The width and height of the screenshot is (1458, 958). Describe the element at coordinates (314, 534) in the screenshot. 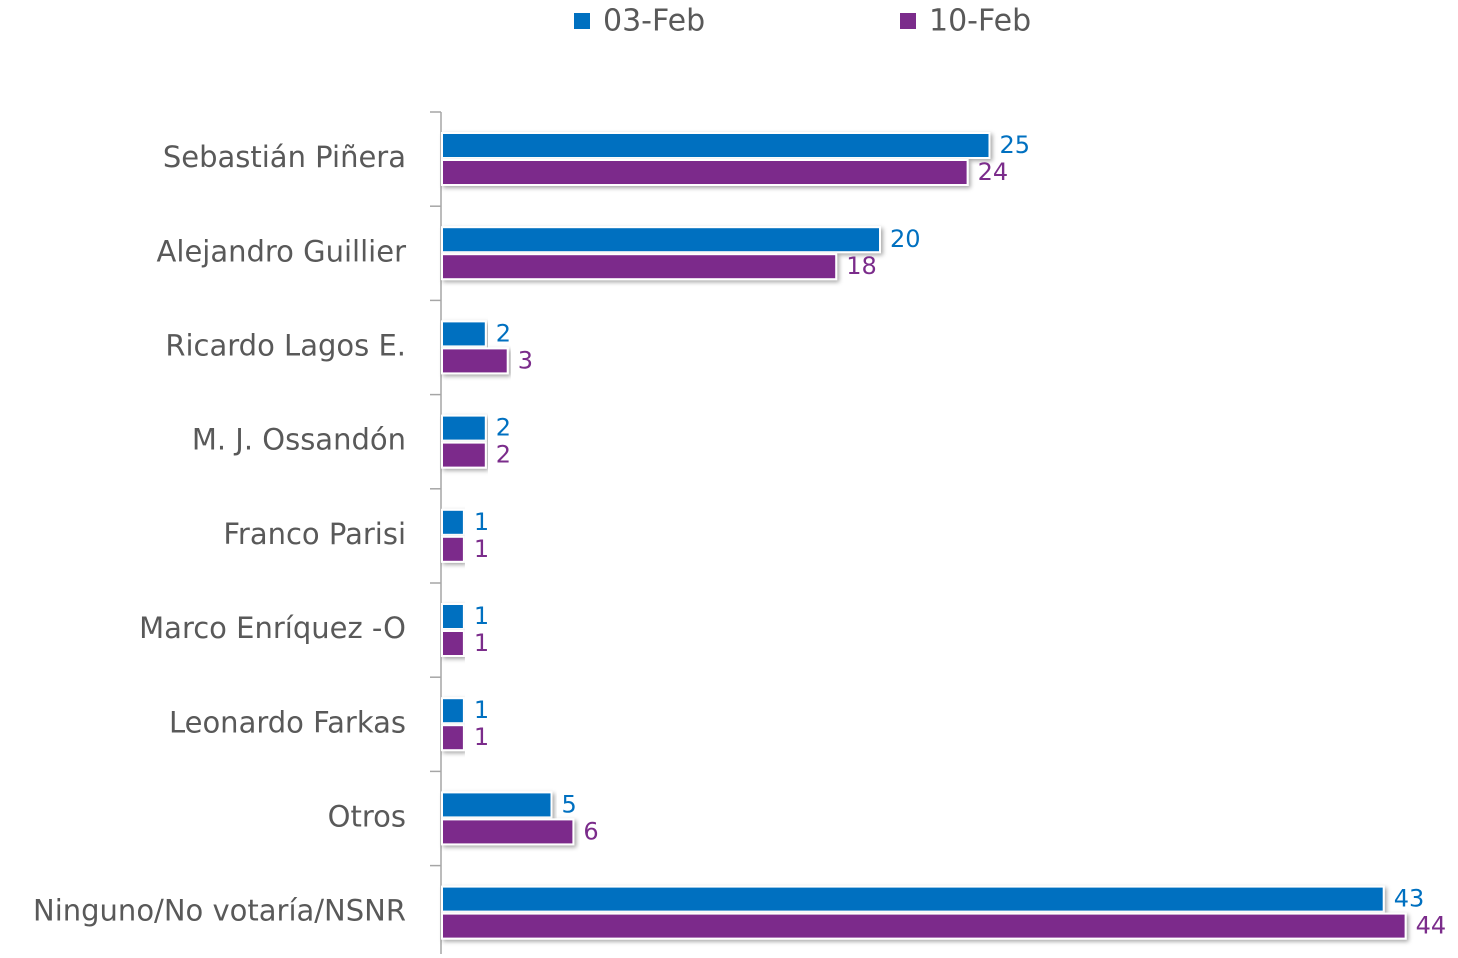

I see `category-label: Franco Parisi` at that location.